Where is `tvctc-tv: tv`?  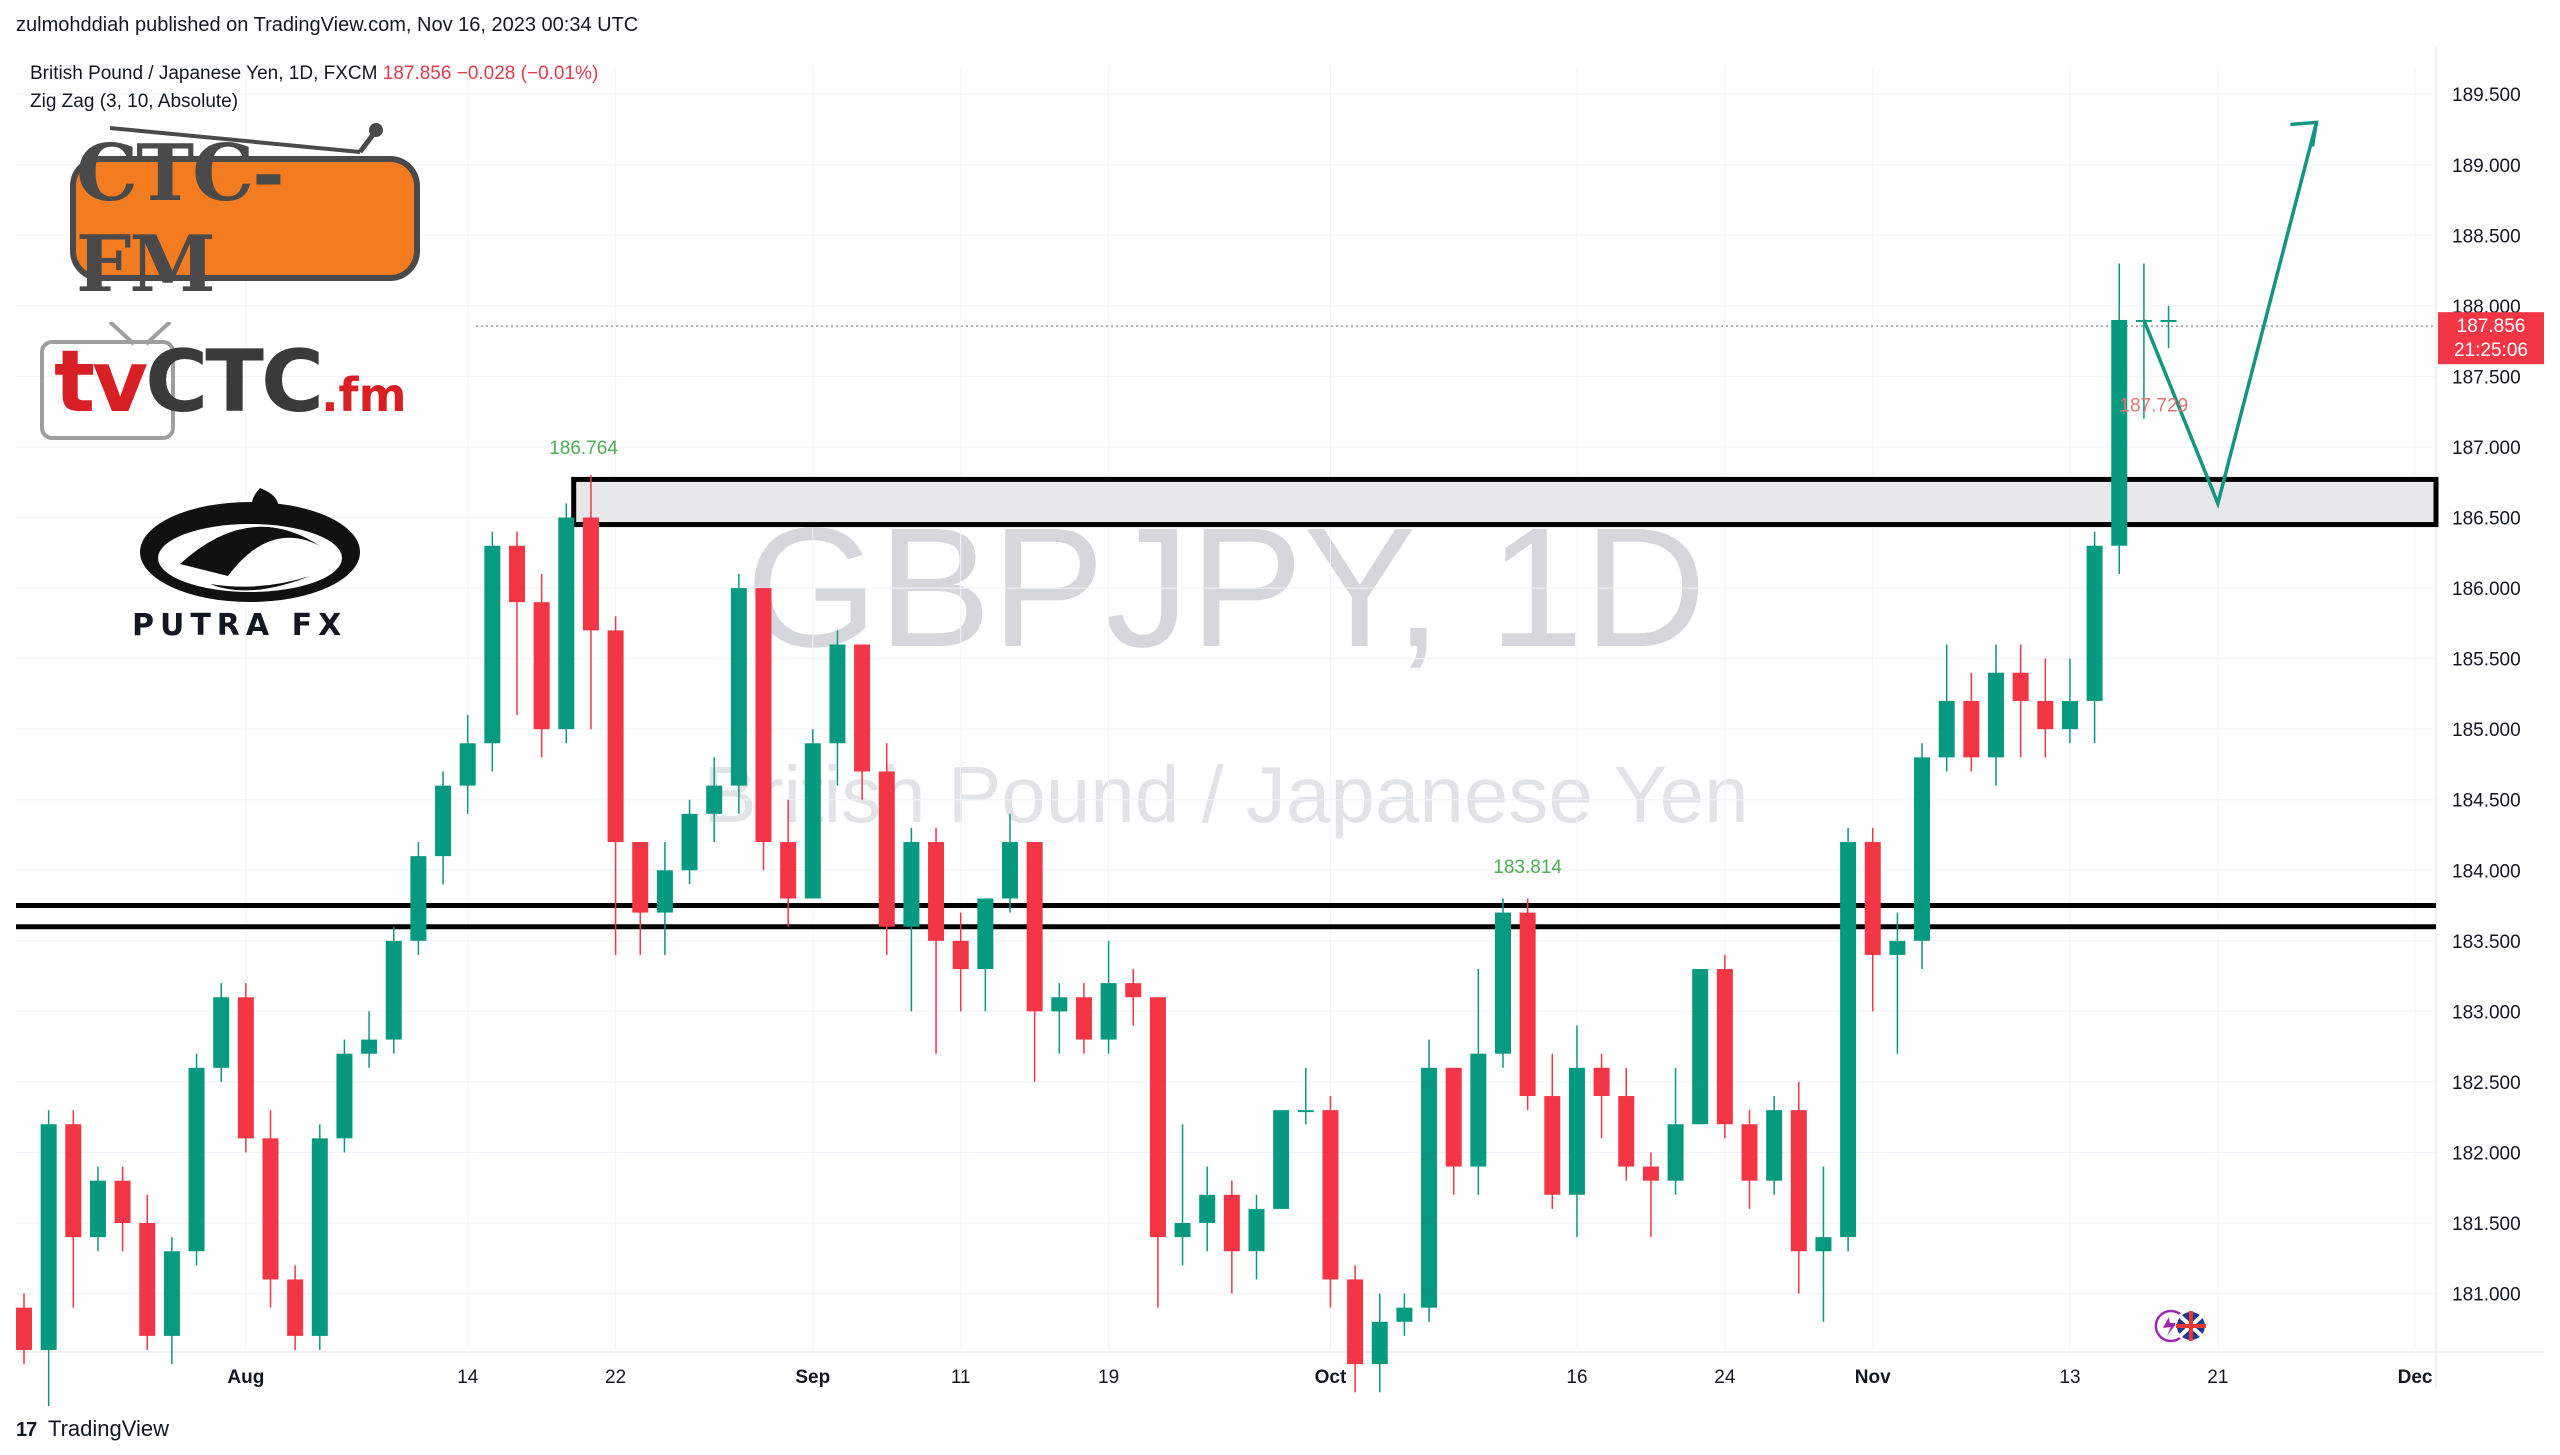
tvctc-tv: tv is located at coordinates (101, 382).